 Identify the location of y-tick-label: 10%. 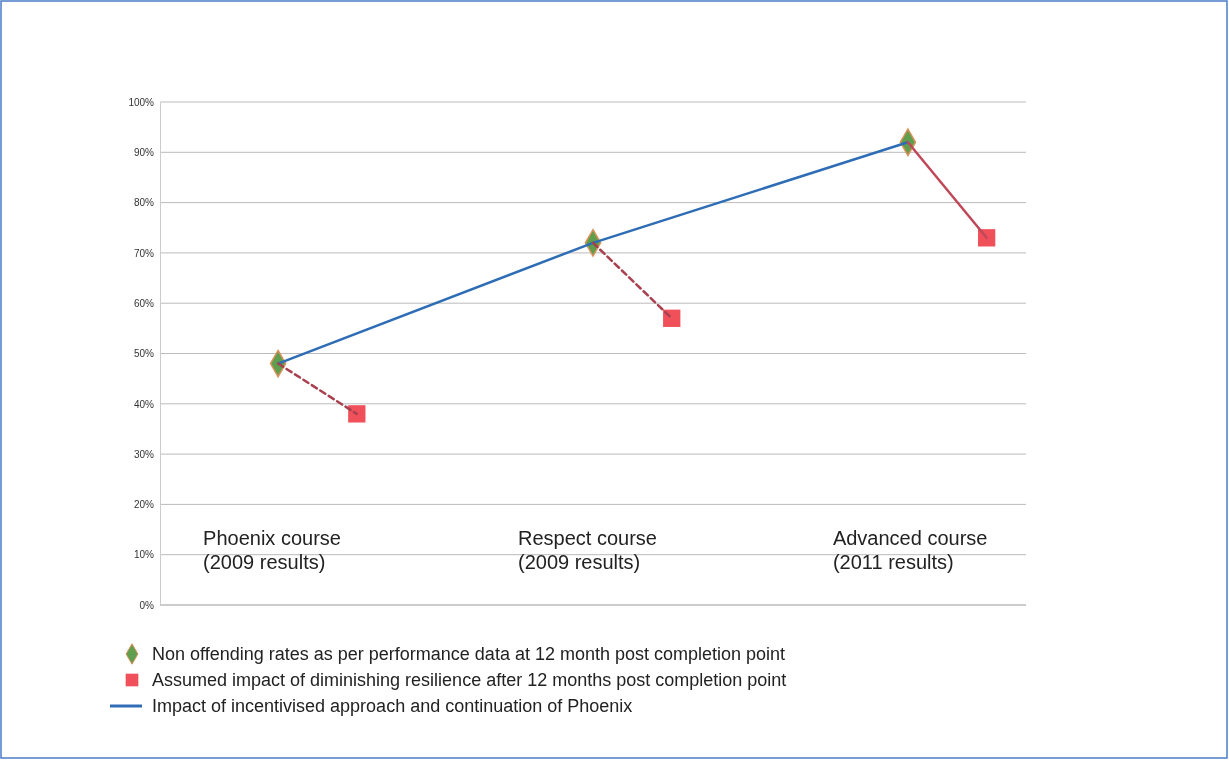
(144, 555).